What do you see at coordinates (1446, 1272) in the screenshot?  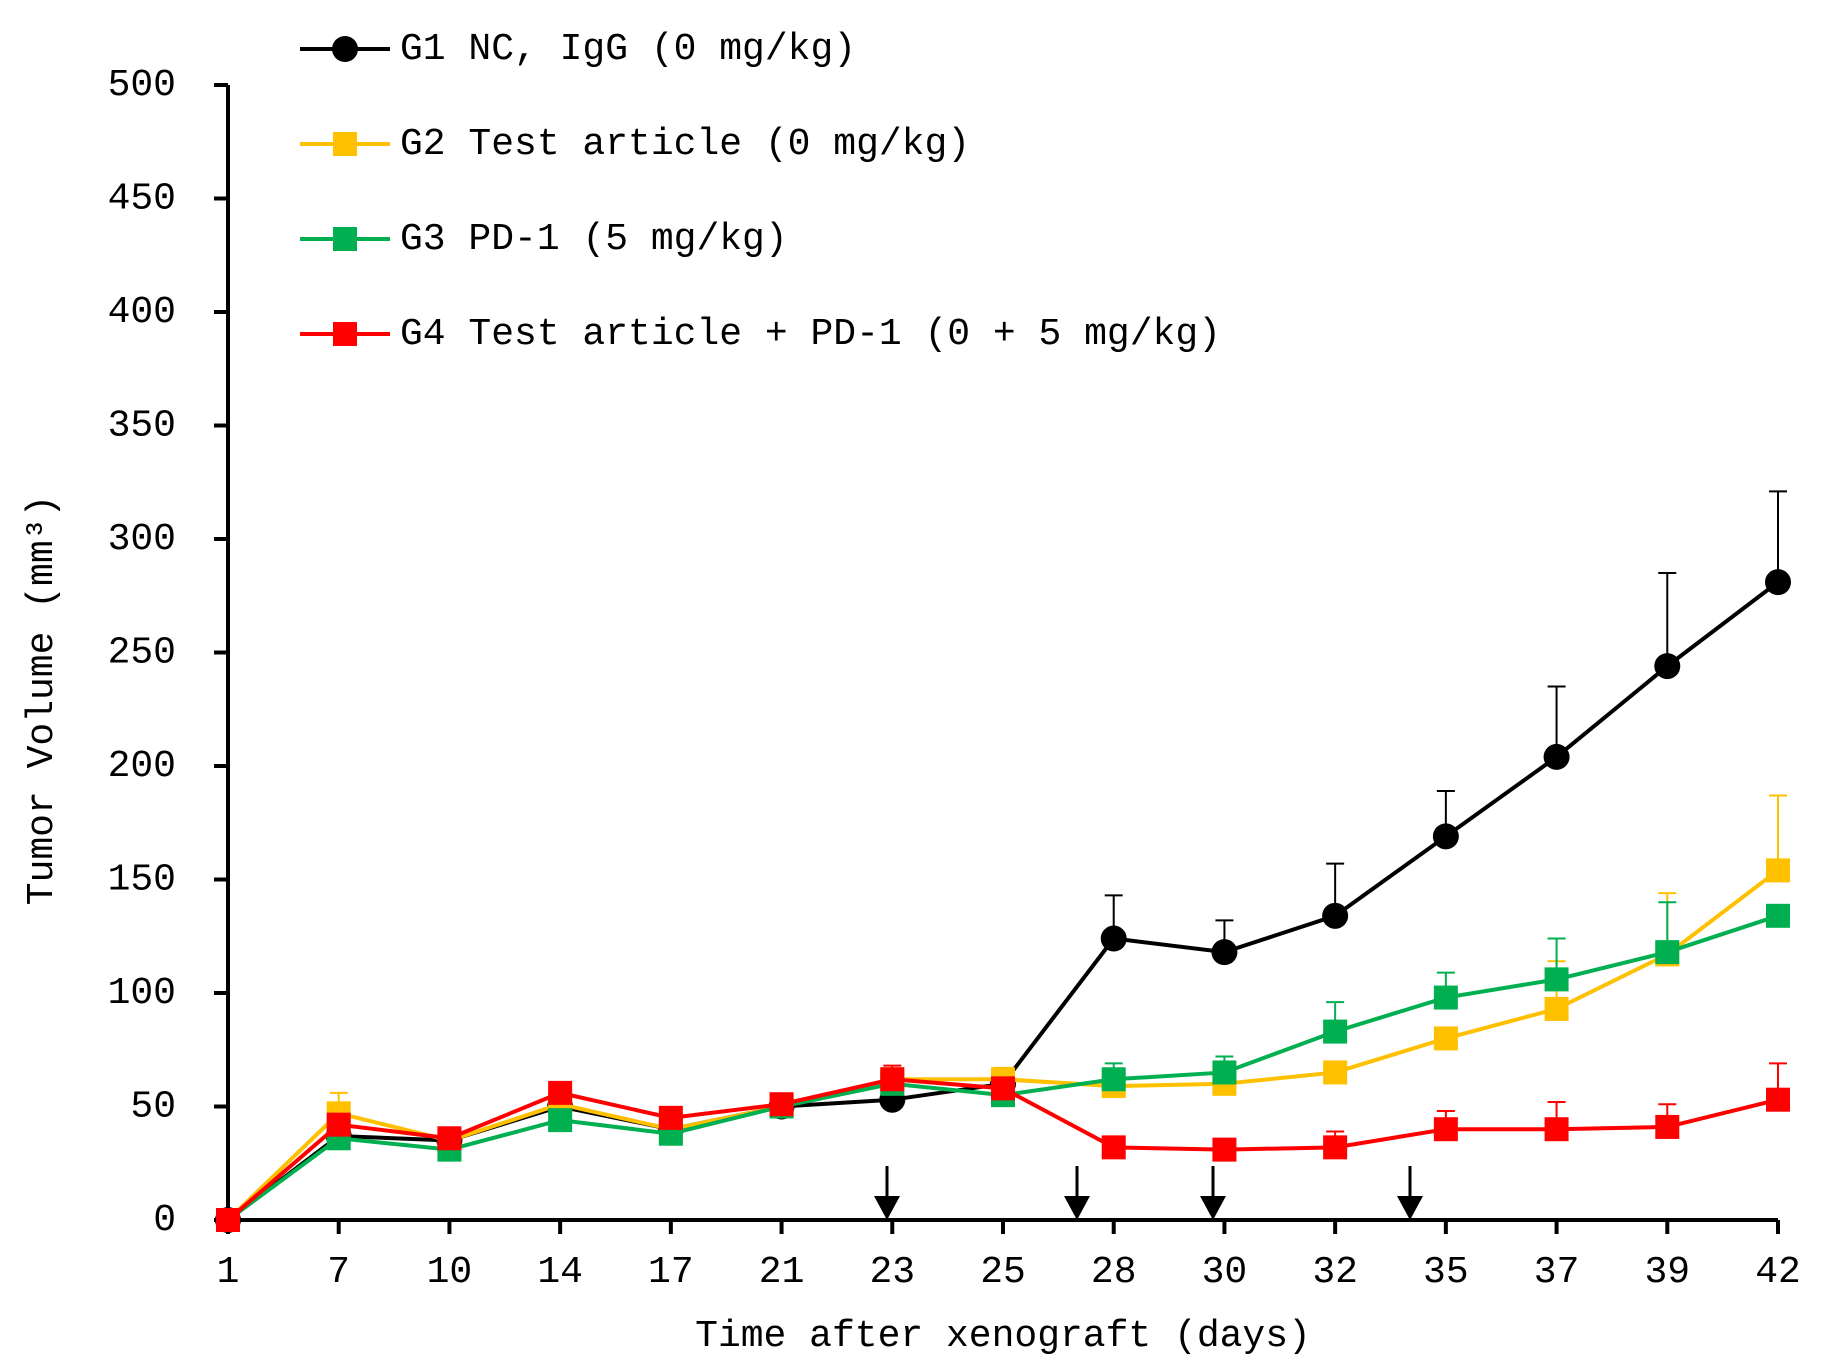 I see `x-tick-label: 35` at bounding box center [1446, 1272].